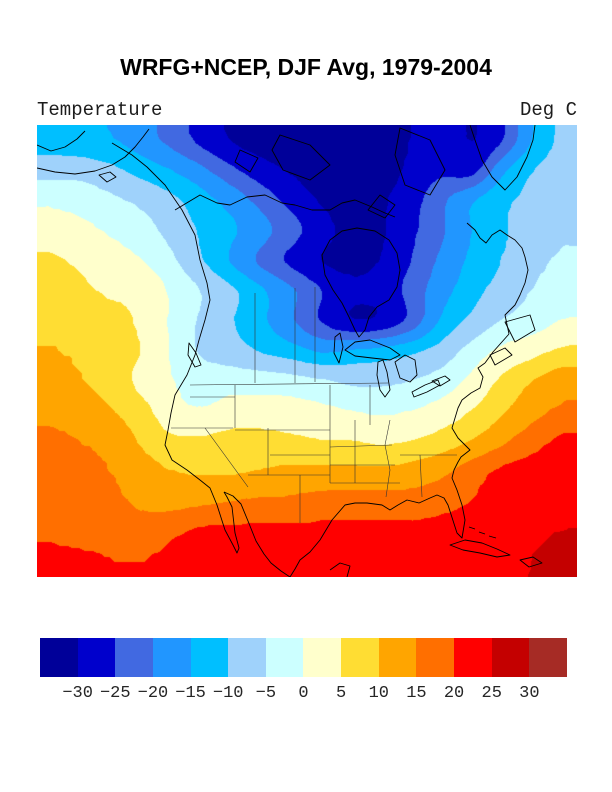 The image size is (612, 792). Describe the element at coordinates (228, 693) in the screenshot. I see `colorbar-tick-label: −10` at that location.